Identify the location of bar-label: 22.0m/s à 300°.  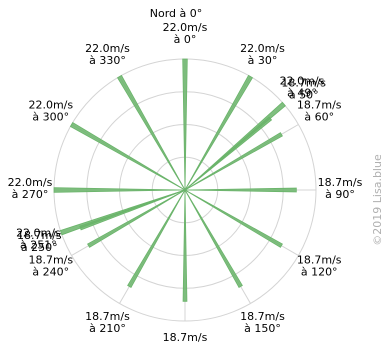
(50, 111).